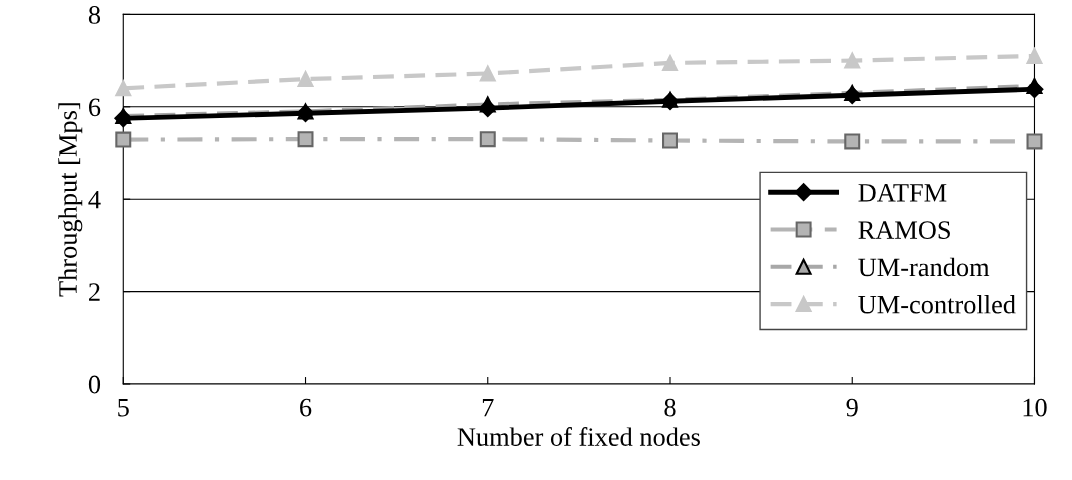  I want to click on y-tick-label: 8, so click(94, 15).